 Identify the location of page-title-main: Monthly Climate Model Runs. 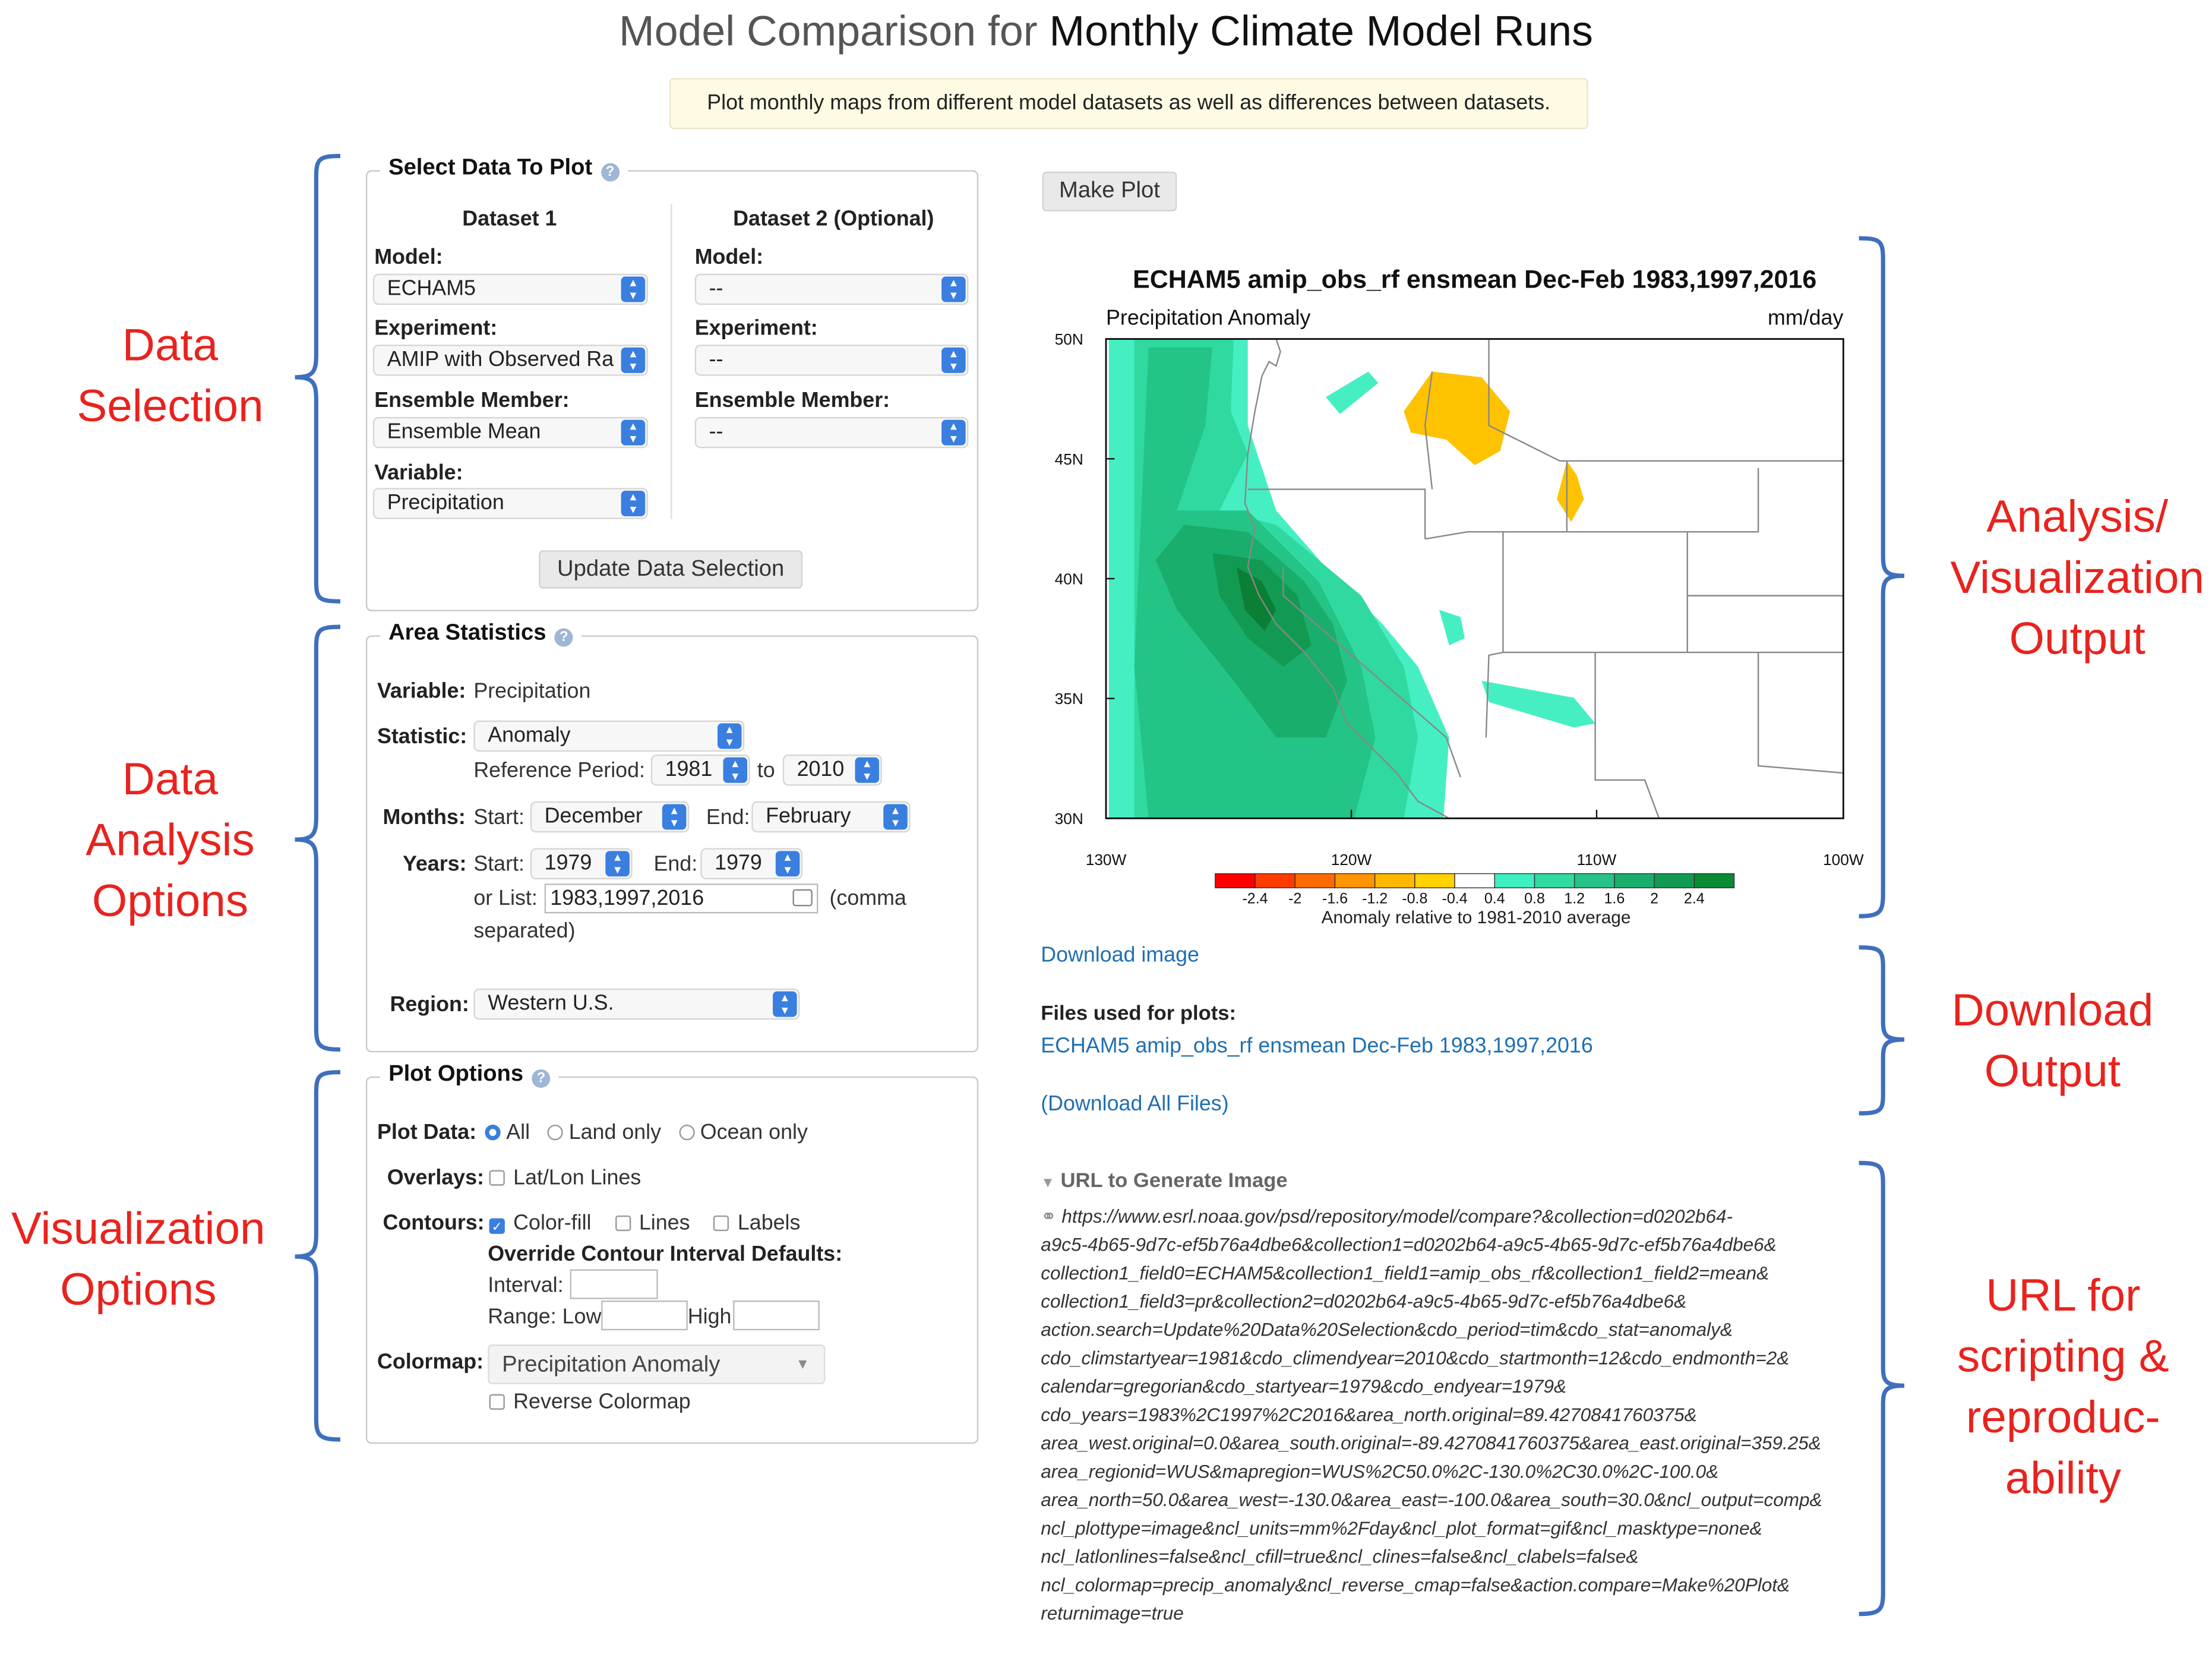
(1321, 32).